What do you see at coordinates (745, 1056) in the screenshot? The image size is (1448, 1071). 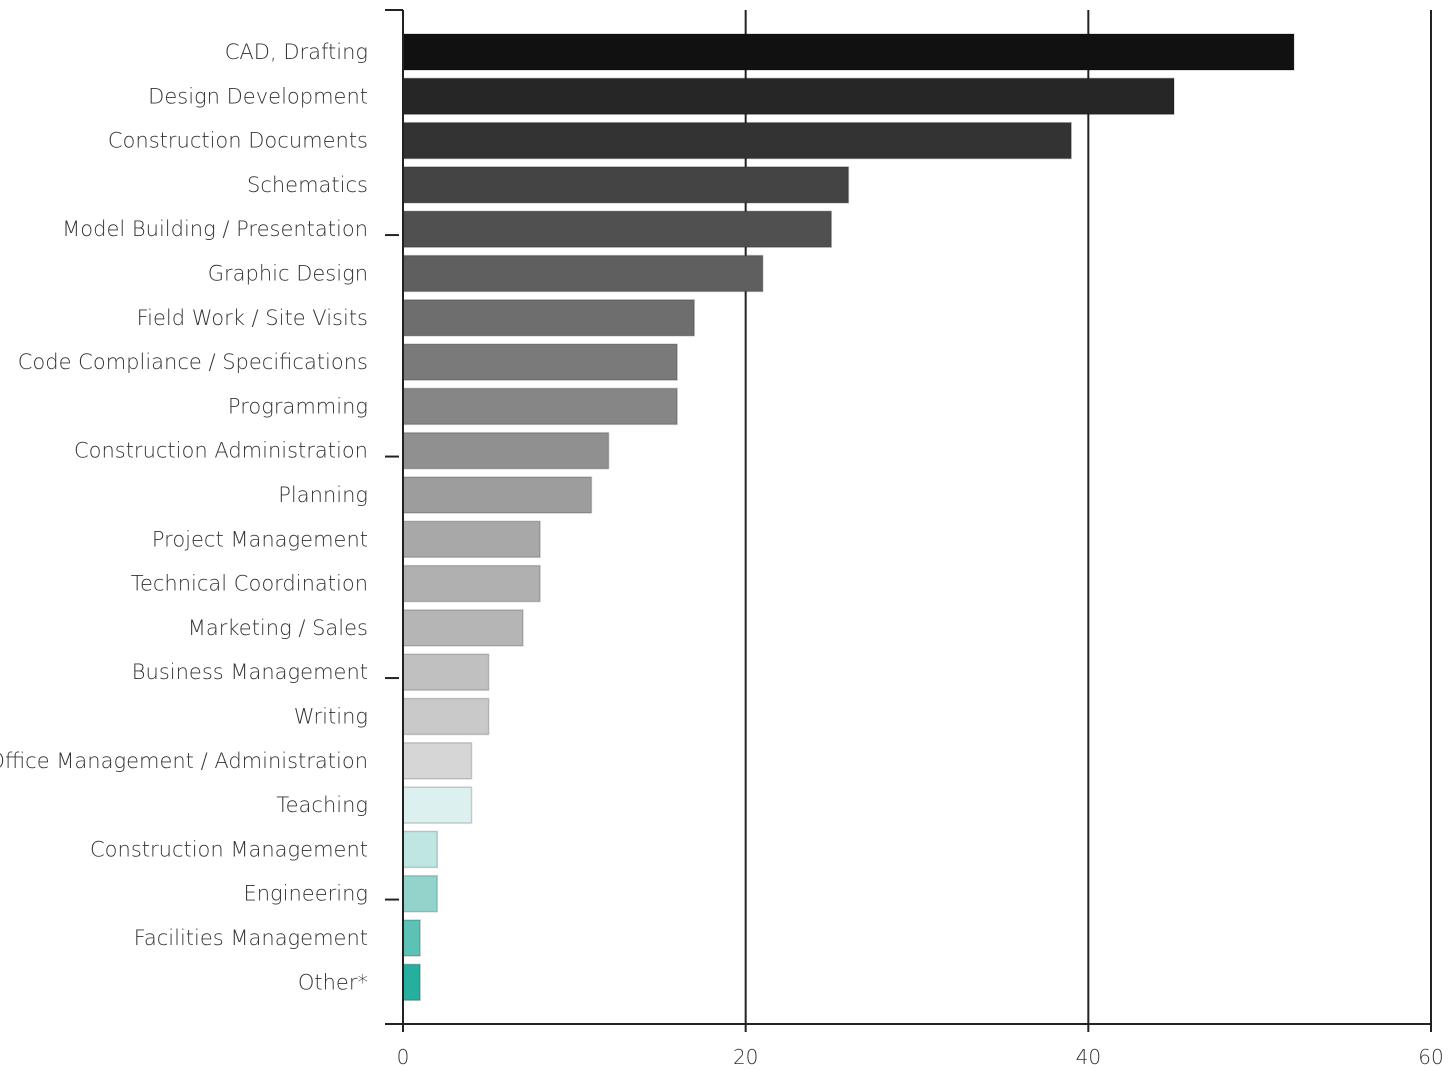 I see `x-tick-label: 20` at bounding box center [745, 1056].